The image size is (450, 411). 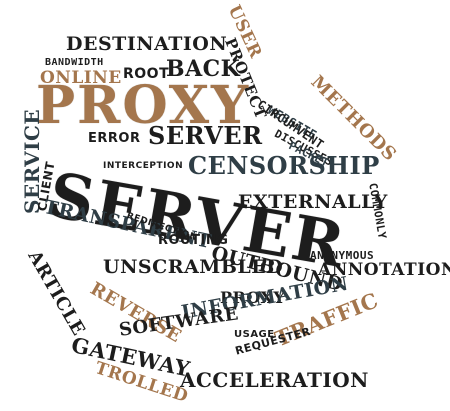 What do you see at coordinates (143, 105) in the screenshot?
I see `word-proxy-large: PROXY` at bounding box center [143, 105].